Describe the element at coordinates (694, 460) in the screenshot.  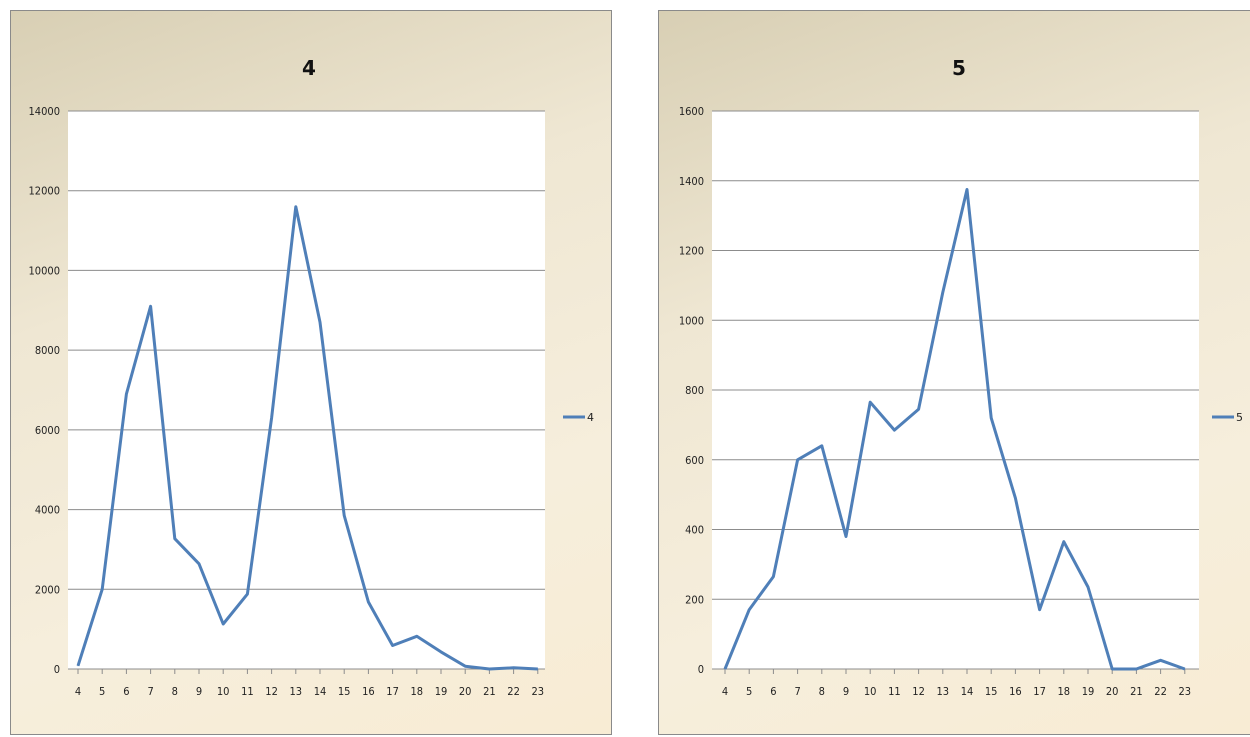
I see `y-tick-label: 600` at that location.